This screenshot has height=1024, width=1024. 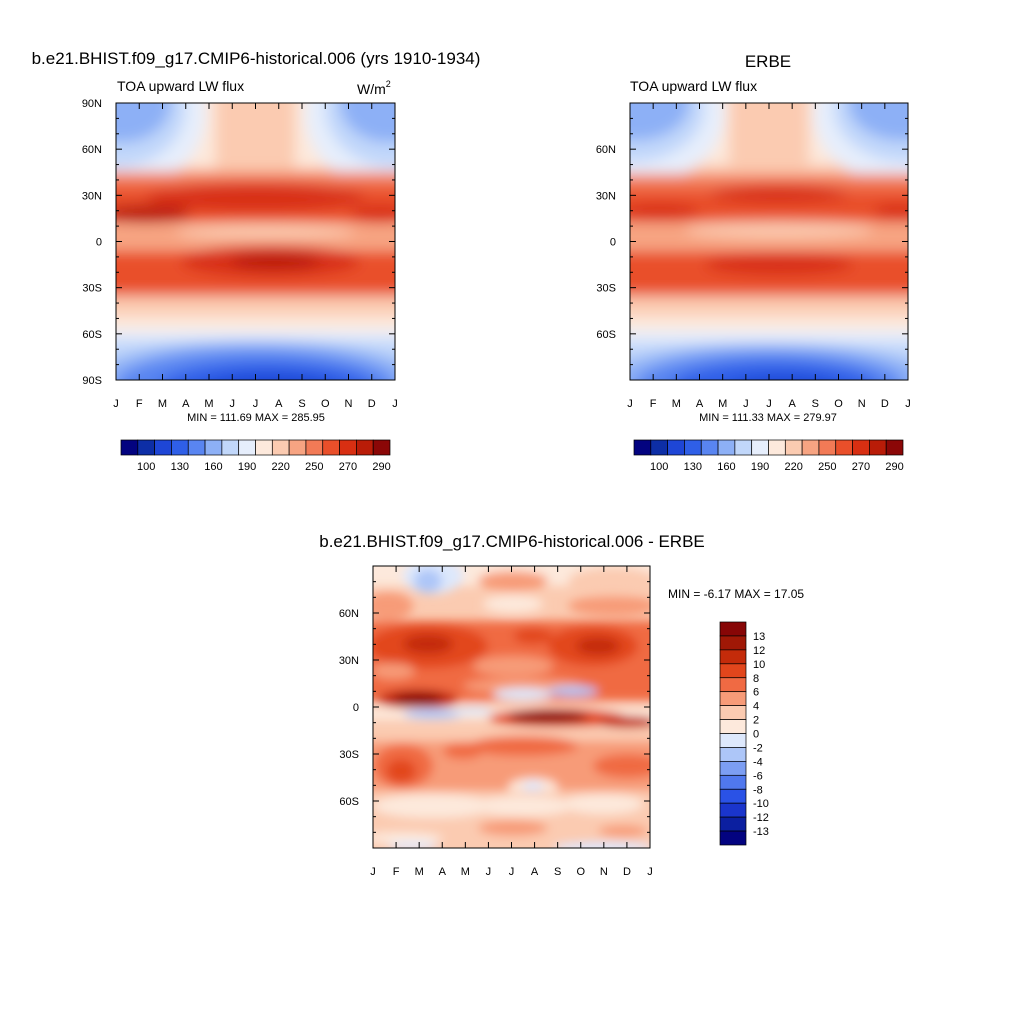 I want to click on colorbar-label: -4, so click(x=758, y=762).